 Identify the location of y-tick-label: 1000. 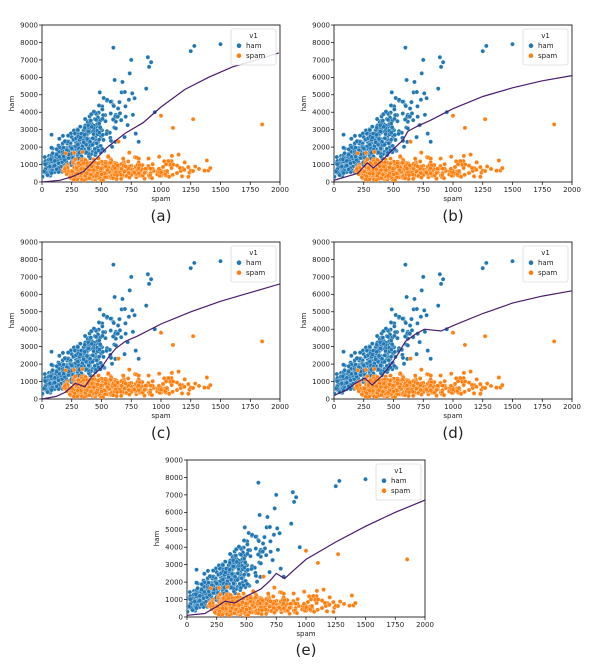
(321, 382).